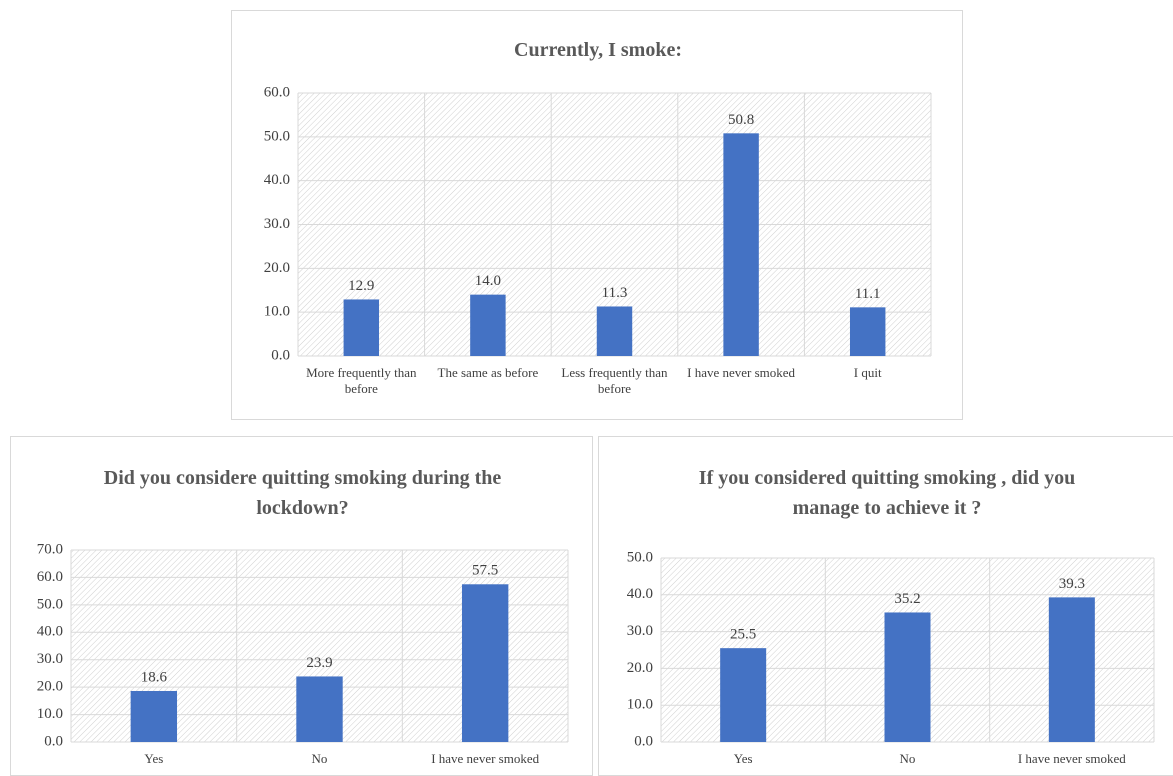  I want to click on value-label: 11.1, so click(868, 294).